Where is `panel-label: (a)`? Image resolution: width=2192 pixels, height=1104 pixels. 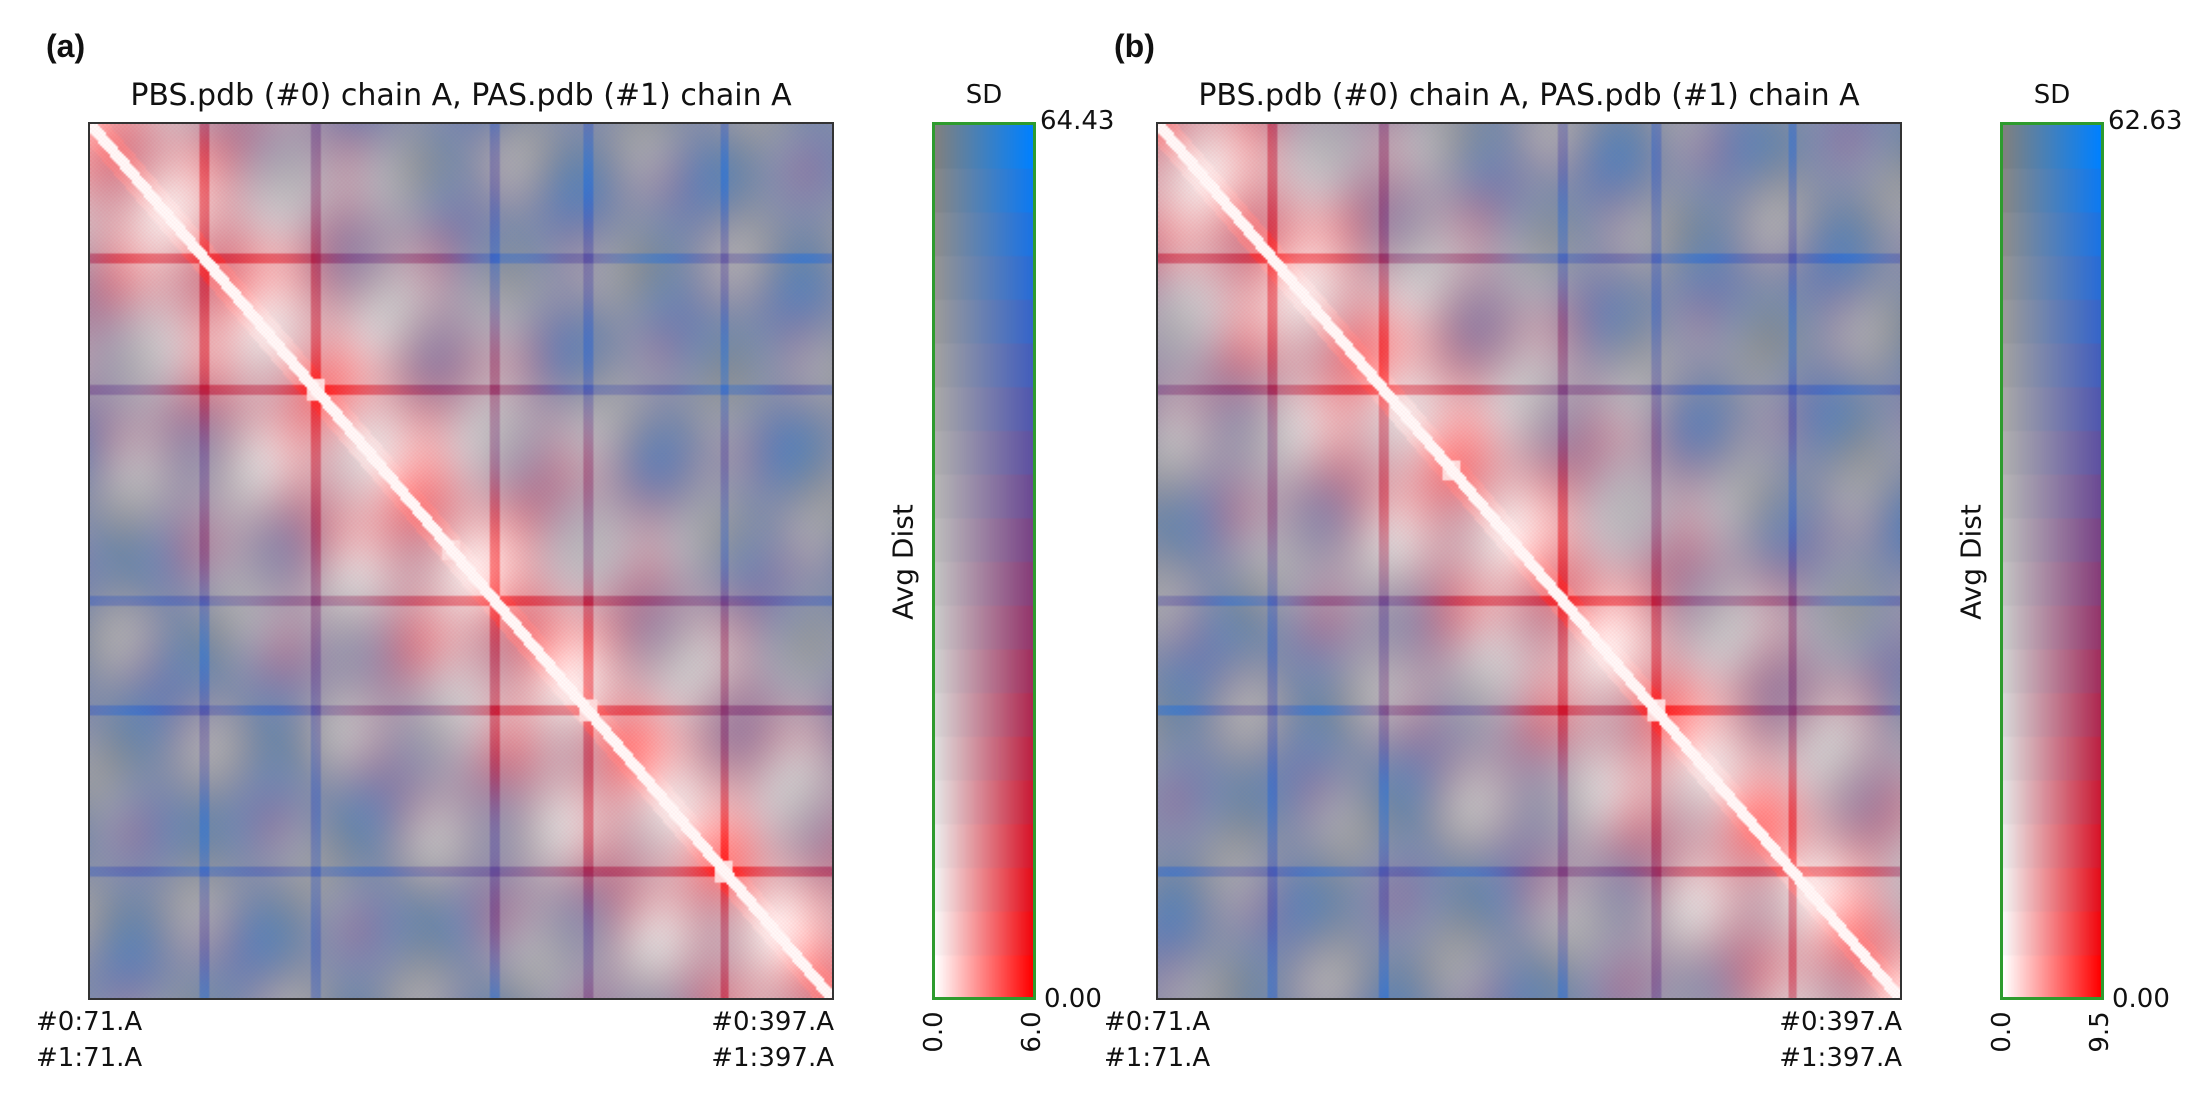
panel-label: (a) is located at coordinates (66, 46).